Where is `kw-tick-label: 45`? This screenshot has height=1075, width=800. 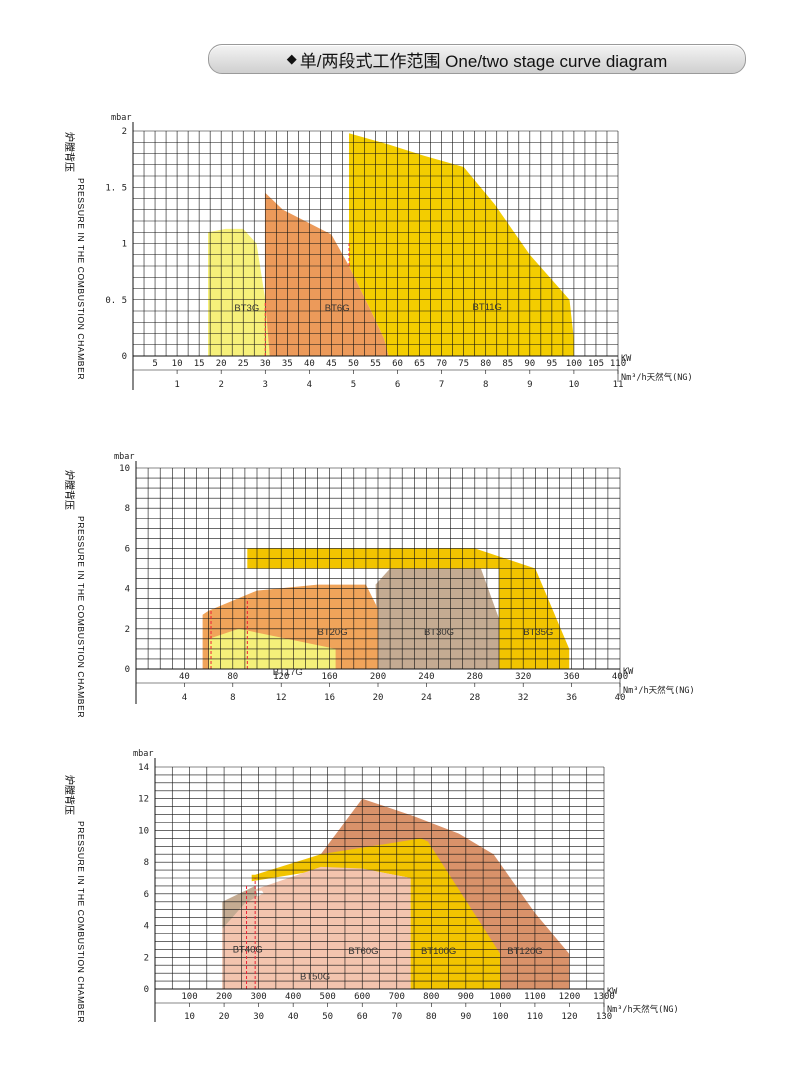
kw-tick-label: 45 is located at coordinates (331, 364).